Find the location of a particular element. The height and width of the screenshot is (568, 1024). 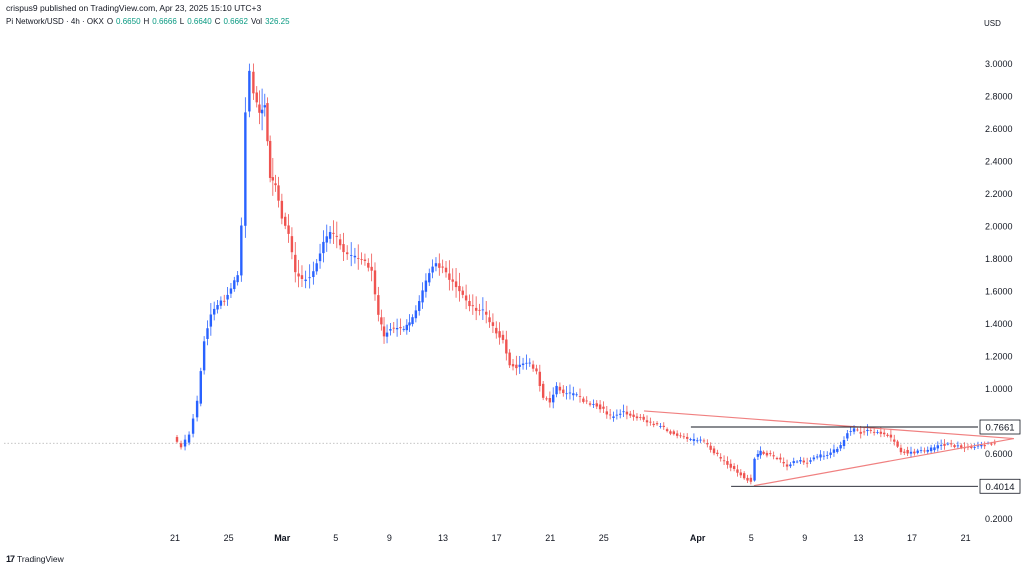

level-price-label: 0.7661 is located at coordinates (999, 428).